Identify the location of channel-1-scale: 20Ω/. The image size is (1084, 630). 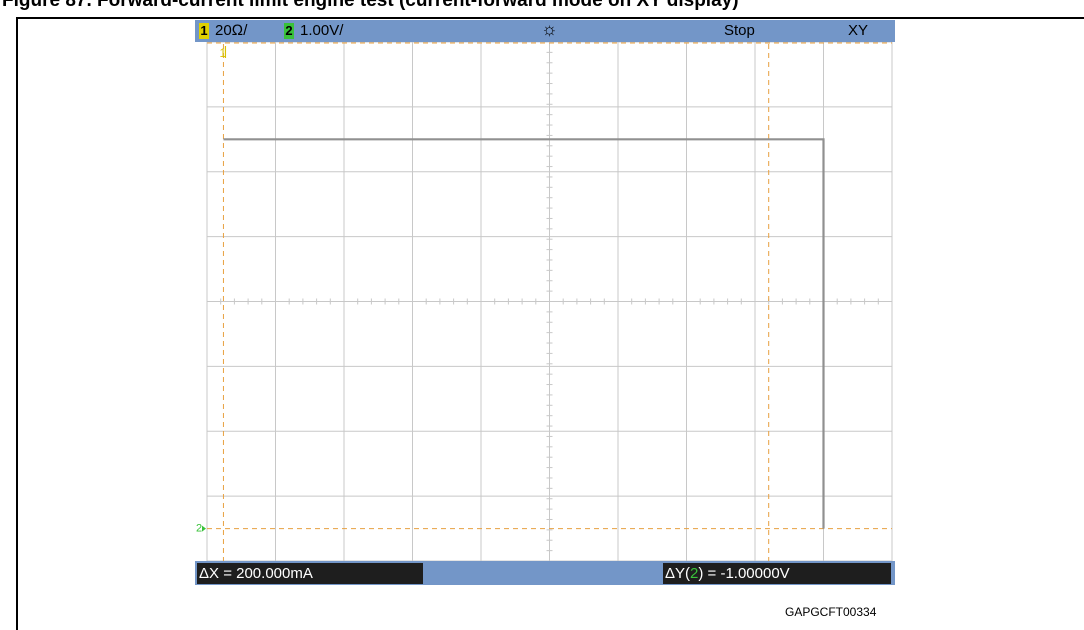
(231, 30).